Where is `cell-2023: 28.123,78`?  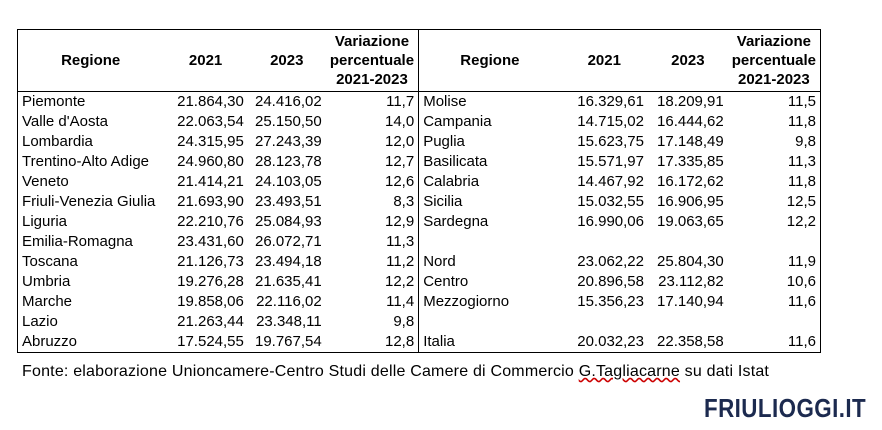 cell-2023: 28.123,78 is located at coordinates (288, 161).